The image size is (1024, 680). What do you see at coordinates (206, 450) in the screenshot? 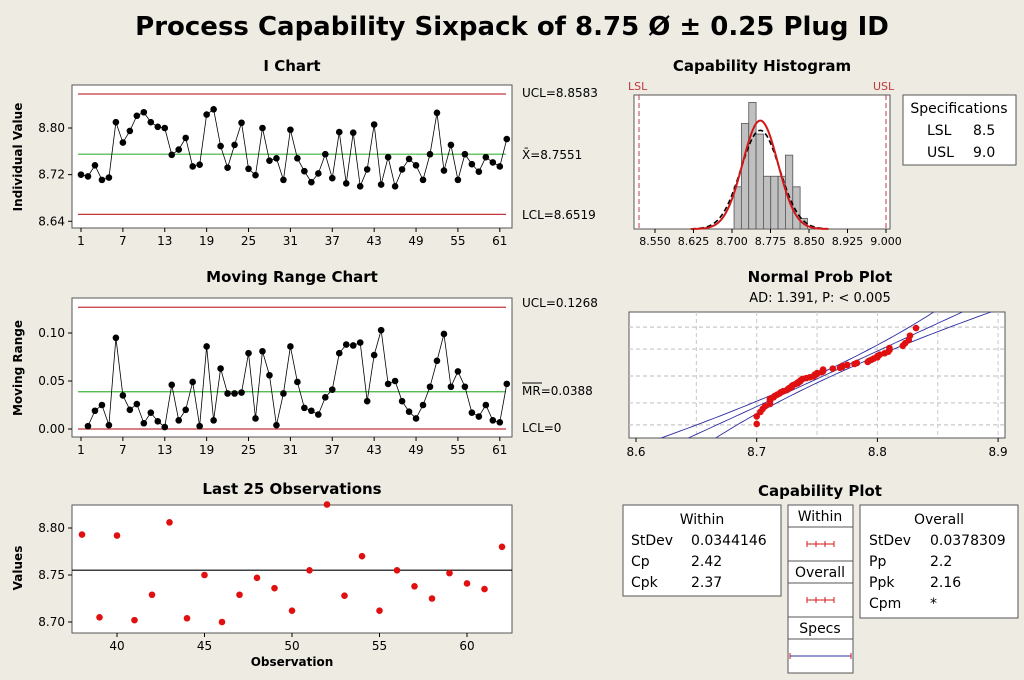
I see `x-tick-label: 19` at bounding box center [206, 450].